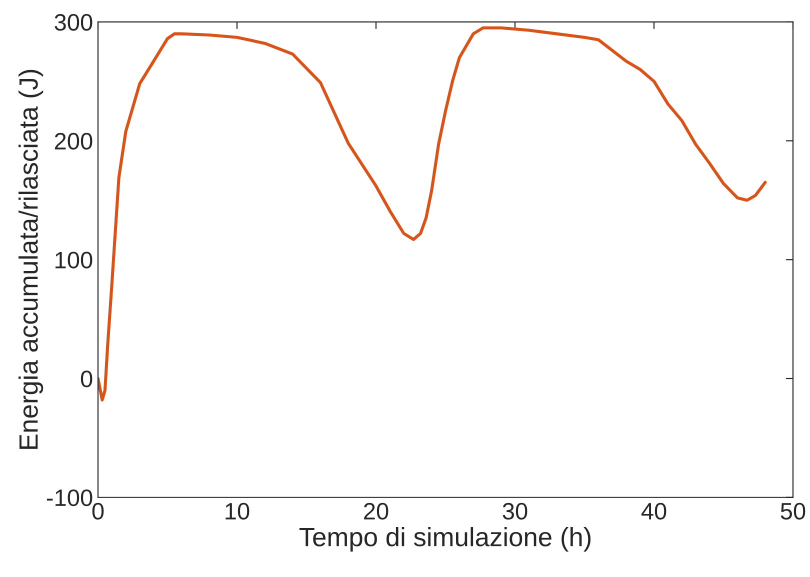 This screenshot has width=810, height=577. What do you see at coordinates (653, 511) in the screenshot?
I see `x-tick-label: 40` at bounding box center [653, 511].